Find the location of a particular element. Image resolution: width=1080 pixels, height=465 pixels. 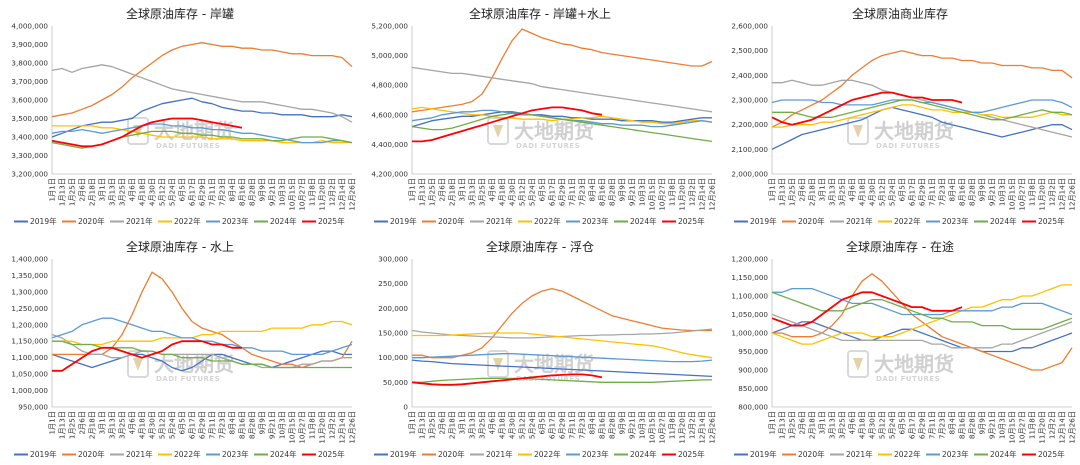

y-tick-label: 1,300,000 is located at coordinates (29, 291).